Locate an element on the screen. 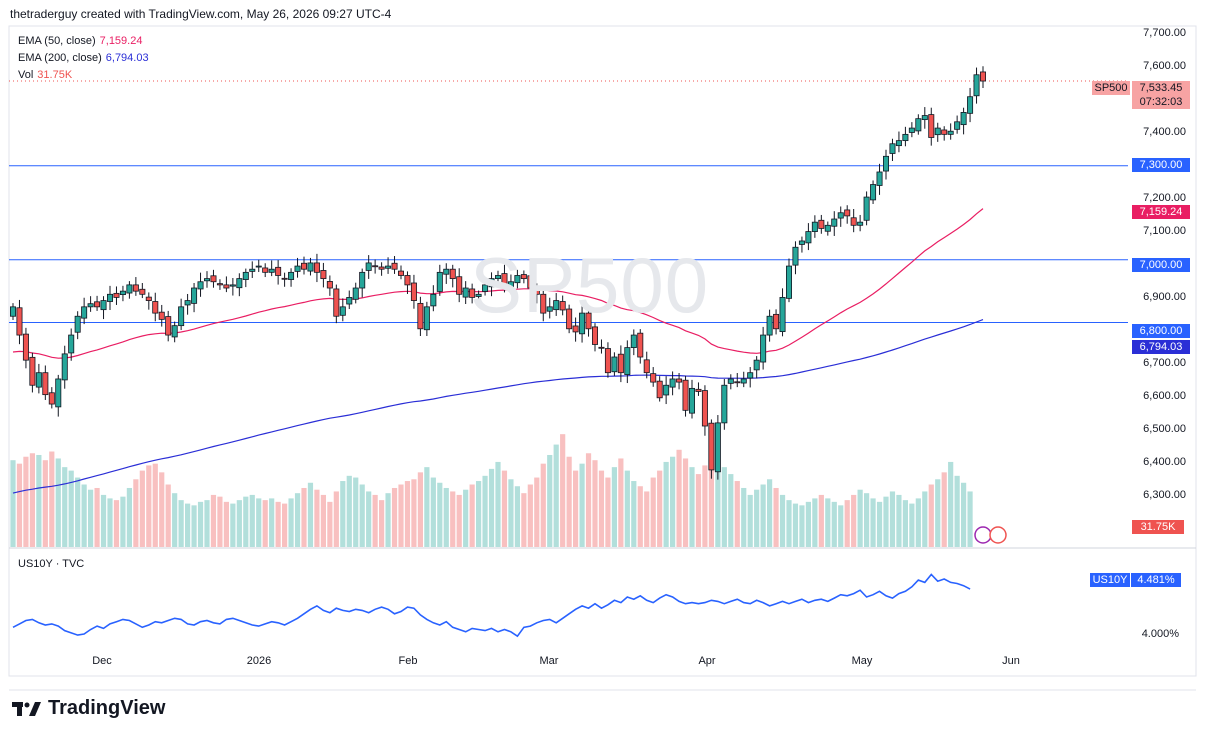  us10y-pane-label: US10Y · TVC is located at coordinates (51, 564).